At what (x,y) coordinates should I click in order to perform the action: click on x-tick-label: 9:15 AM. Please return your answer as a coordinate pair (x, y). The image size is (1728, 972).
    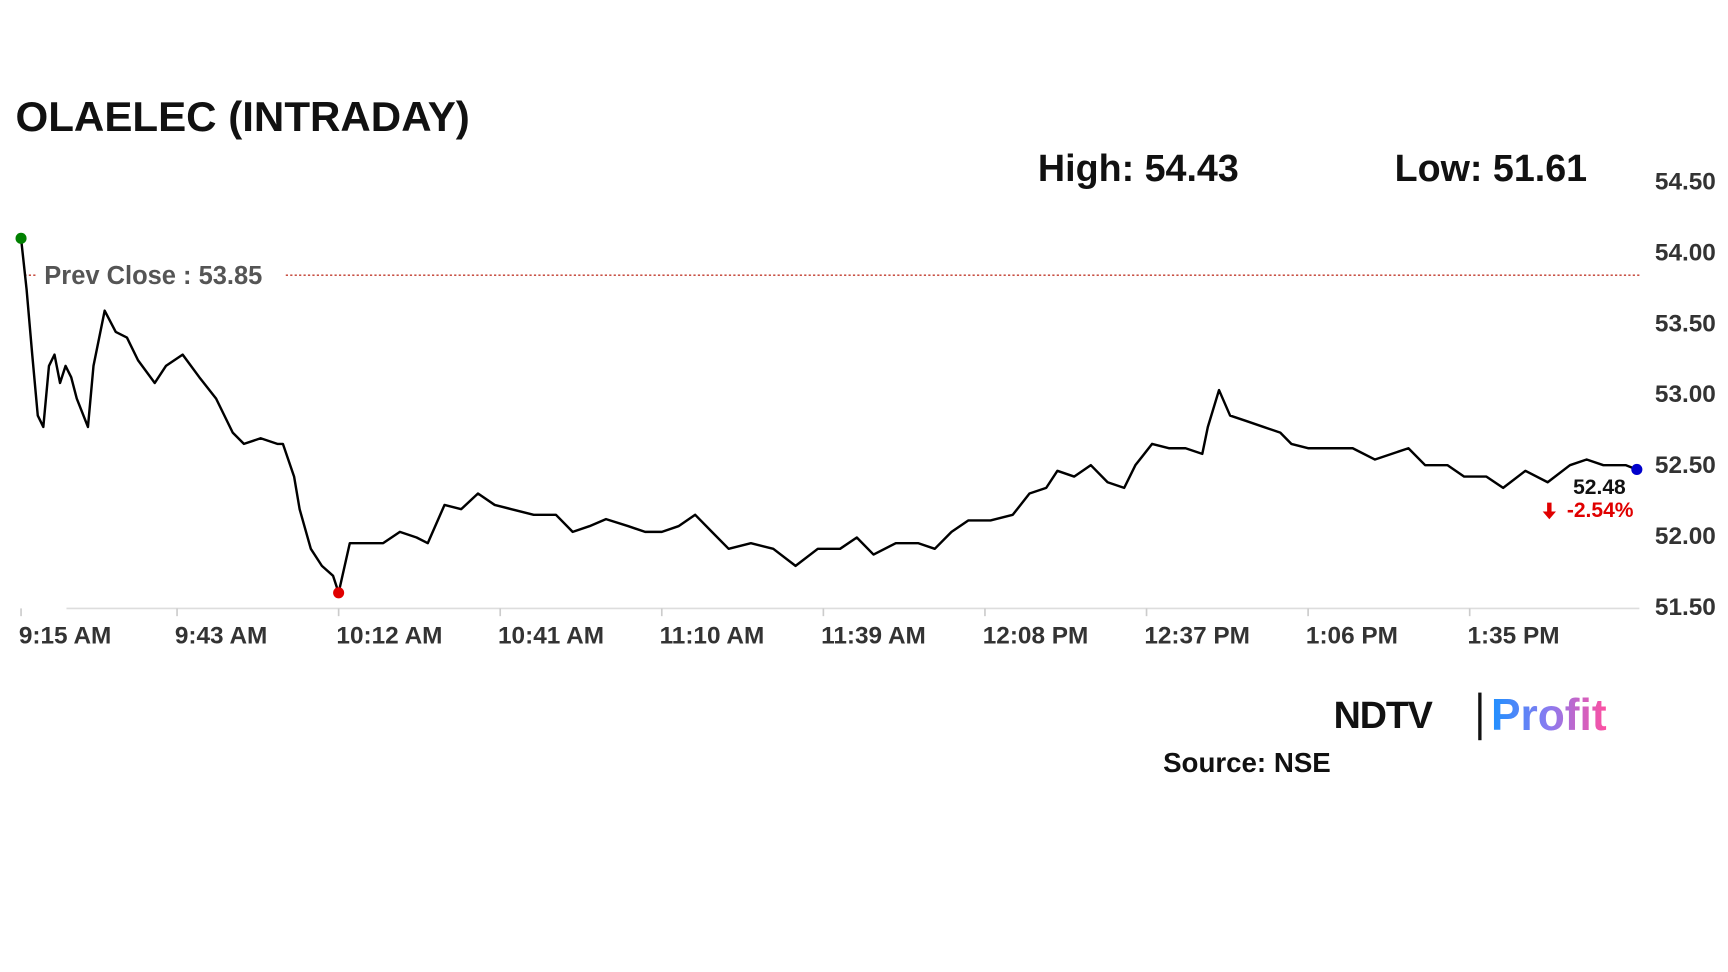
    Looking at the image, I should click on (65, 636).